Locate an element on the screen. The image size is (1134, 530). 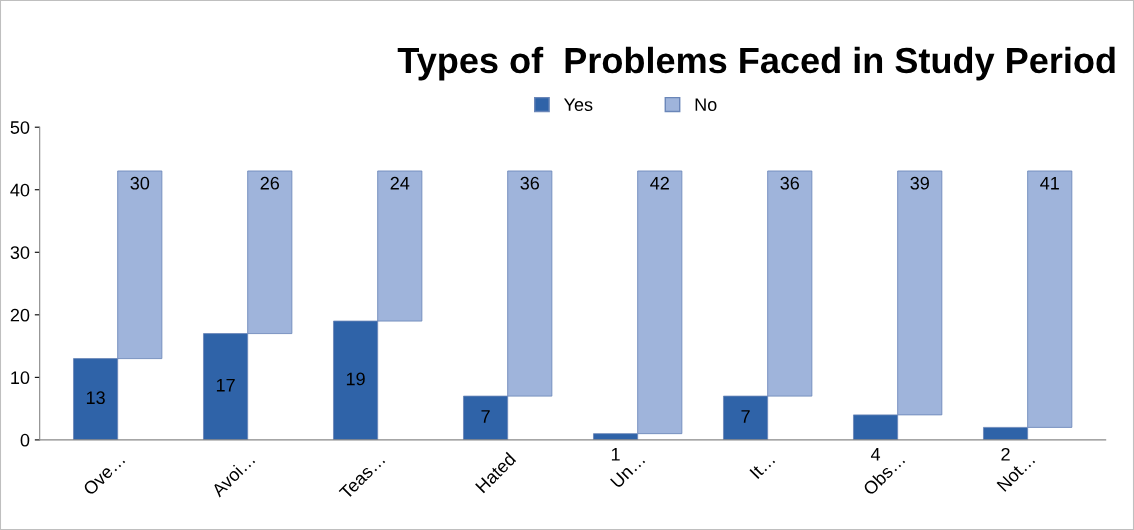
data-label: 39 is located at coordinates (919, 183).